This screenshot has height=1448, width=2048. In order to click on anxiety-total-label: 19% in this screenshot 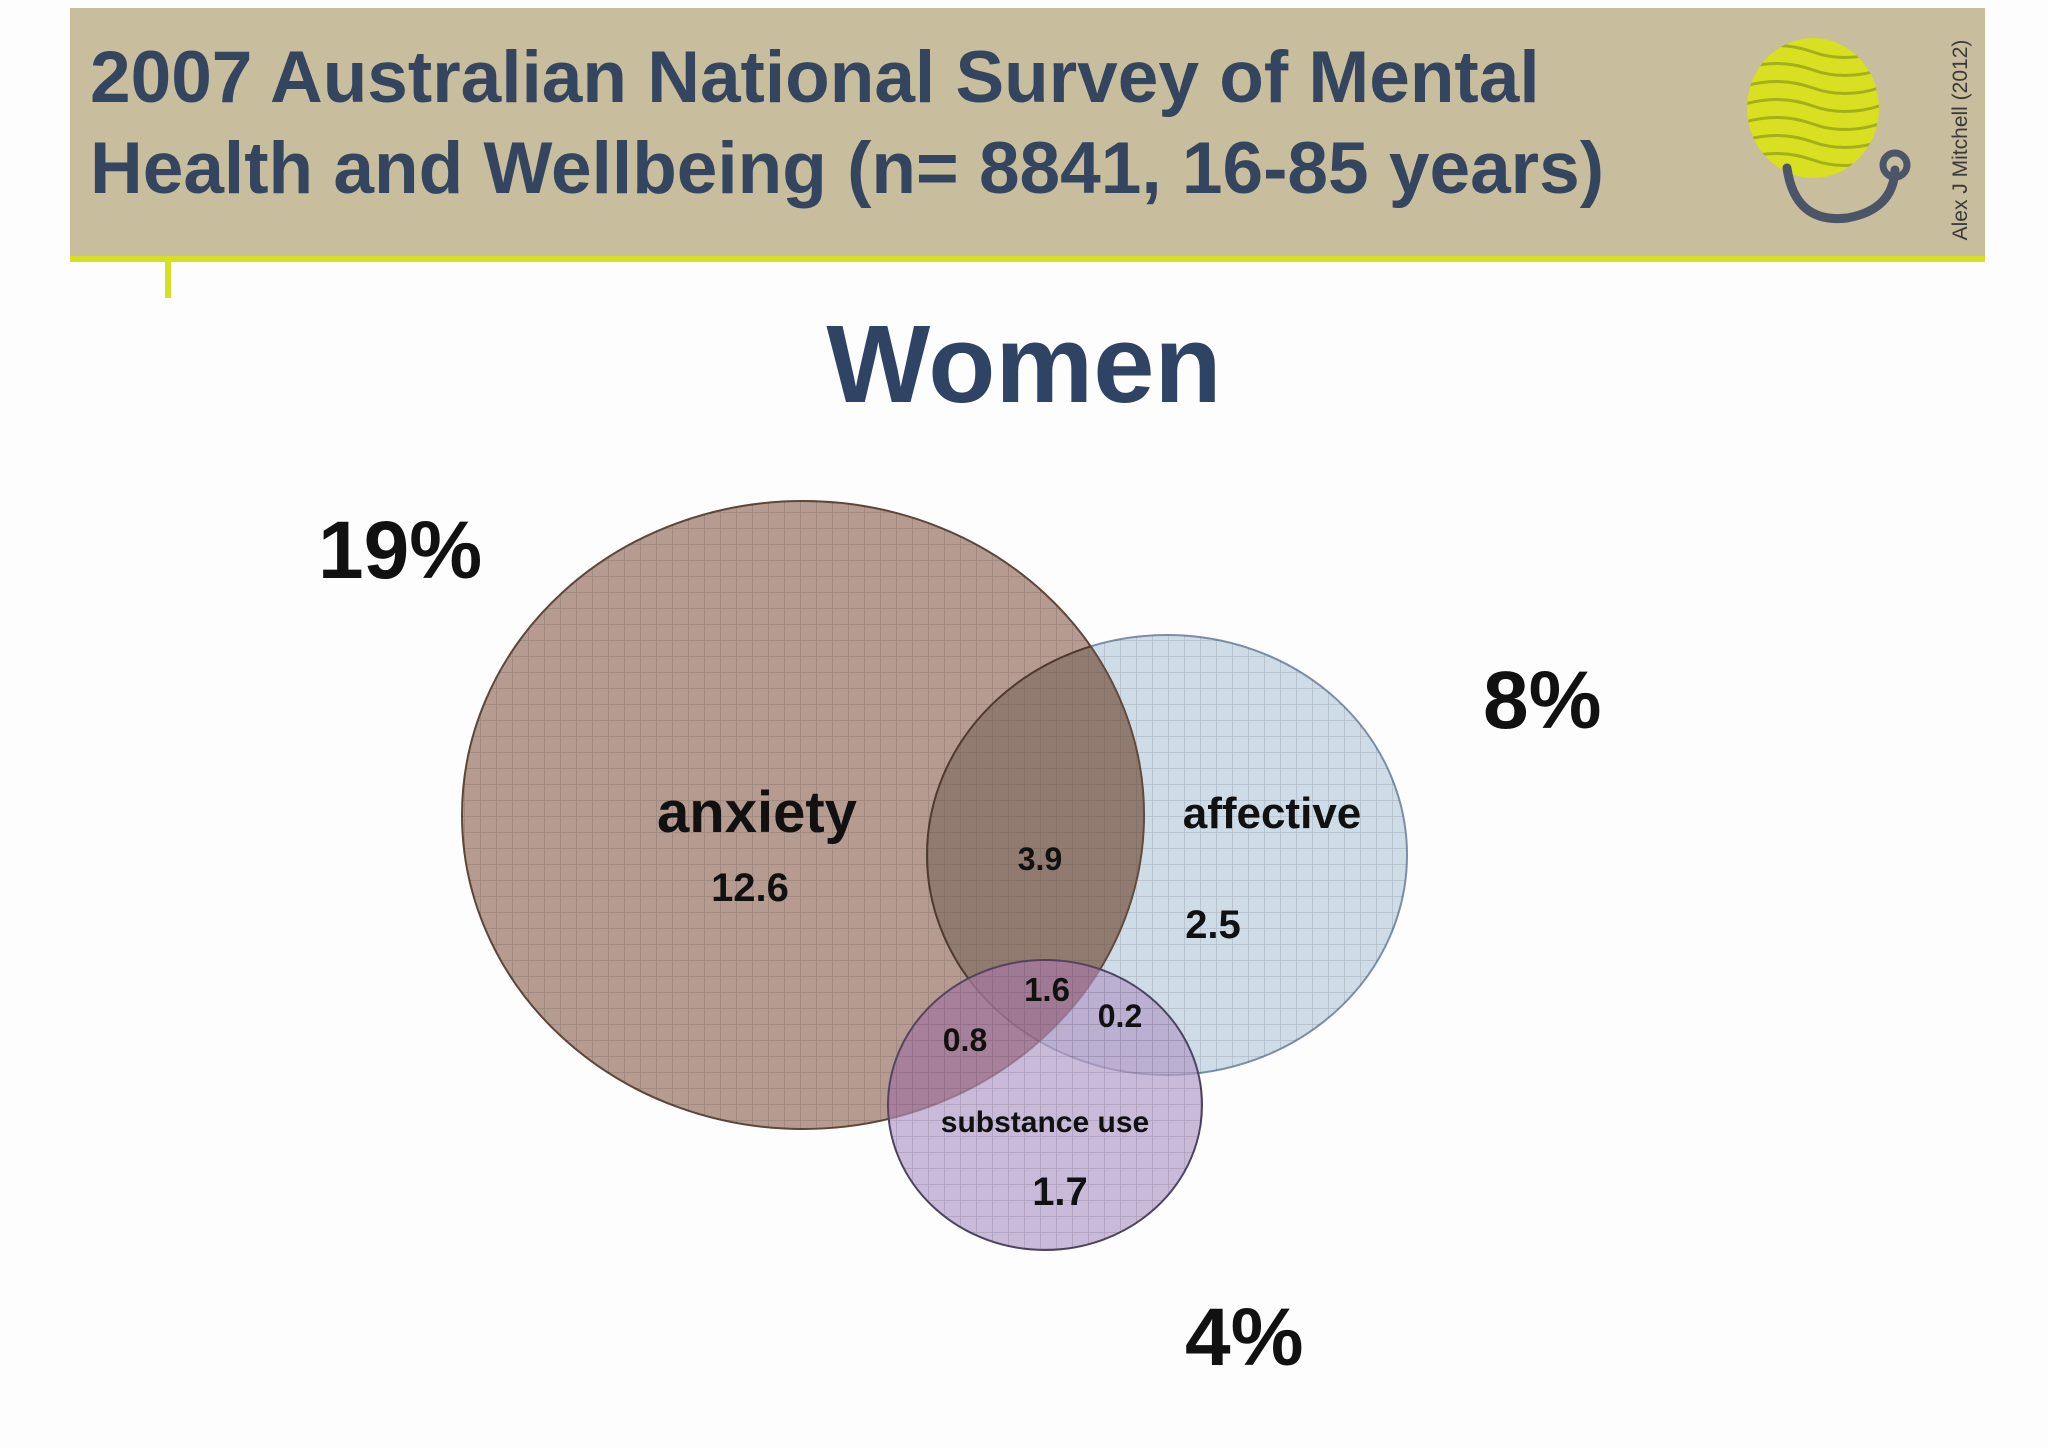, I will do `click(400, 550)`.